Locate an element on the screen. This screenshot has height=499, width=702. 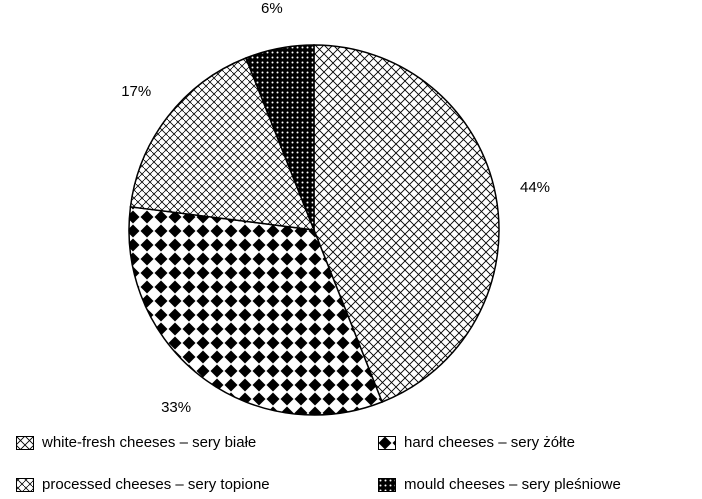
legend-item-processed: processed cheeses – sery topione is located at coordinates (143, 484).